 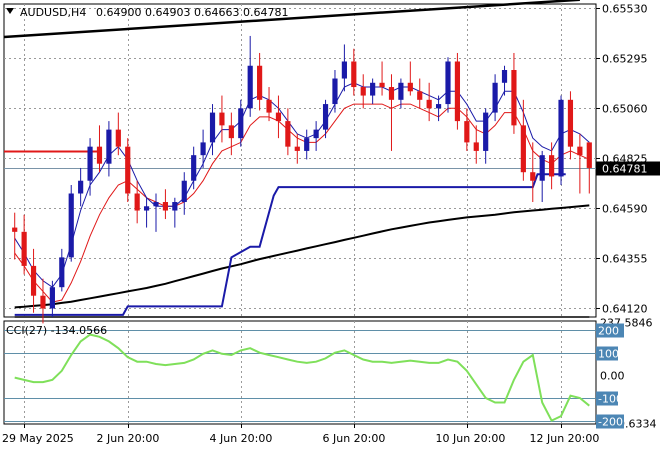 I want to click on cci-tick-label: -100, so click(x=610, y=399).